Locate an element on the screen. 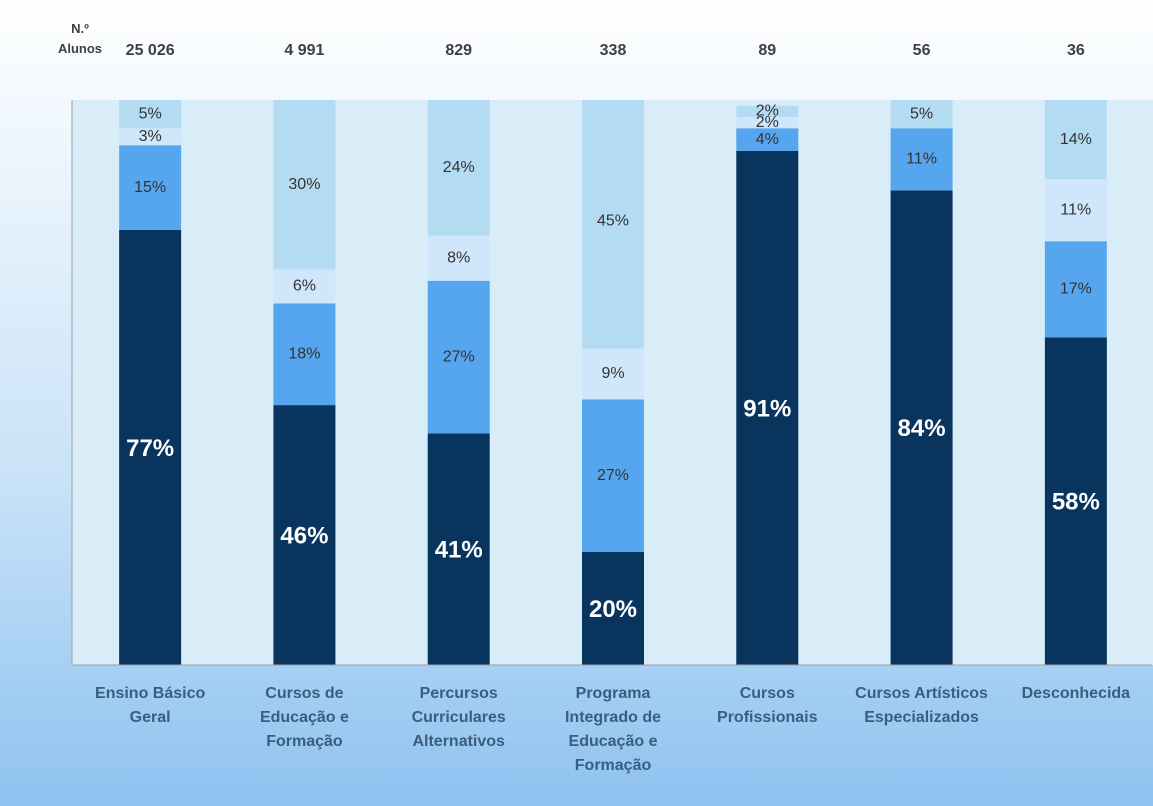  data-label: 14% is located at coordinates (1076, 139).